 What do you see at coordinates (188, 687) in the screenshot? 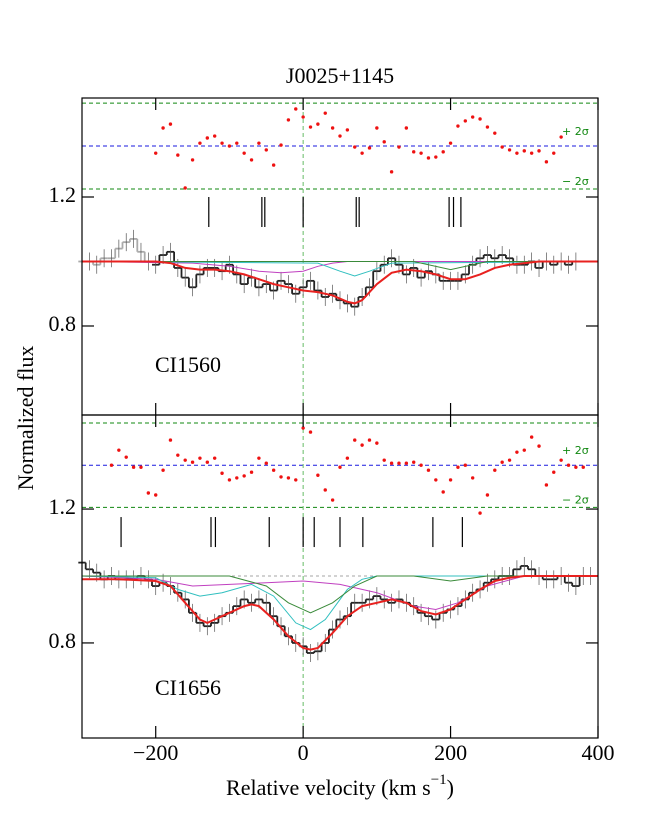
I see `panel-label: CI1656` at bounding box center [188, 687].